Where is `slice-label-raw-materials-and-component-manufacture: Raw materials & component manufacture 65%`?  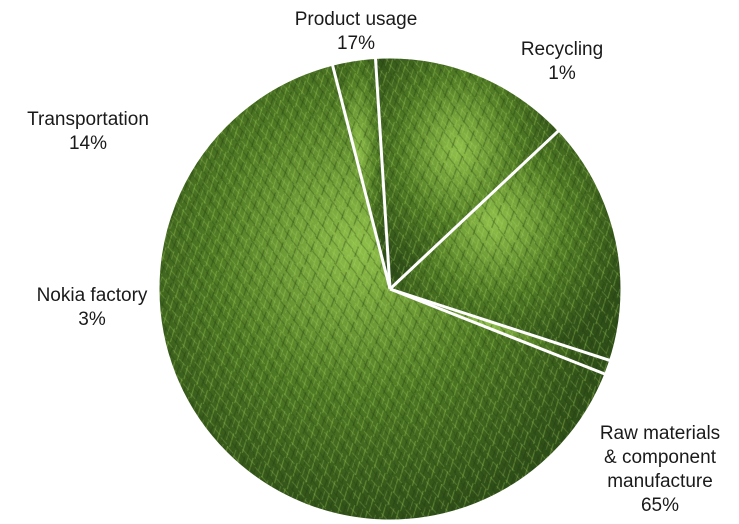
slice-label-raw-materials-and-component-manufacture: Raw materials & component manufacture 65% is located at coordinates (660, 470).